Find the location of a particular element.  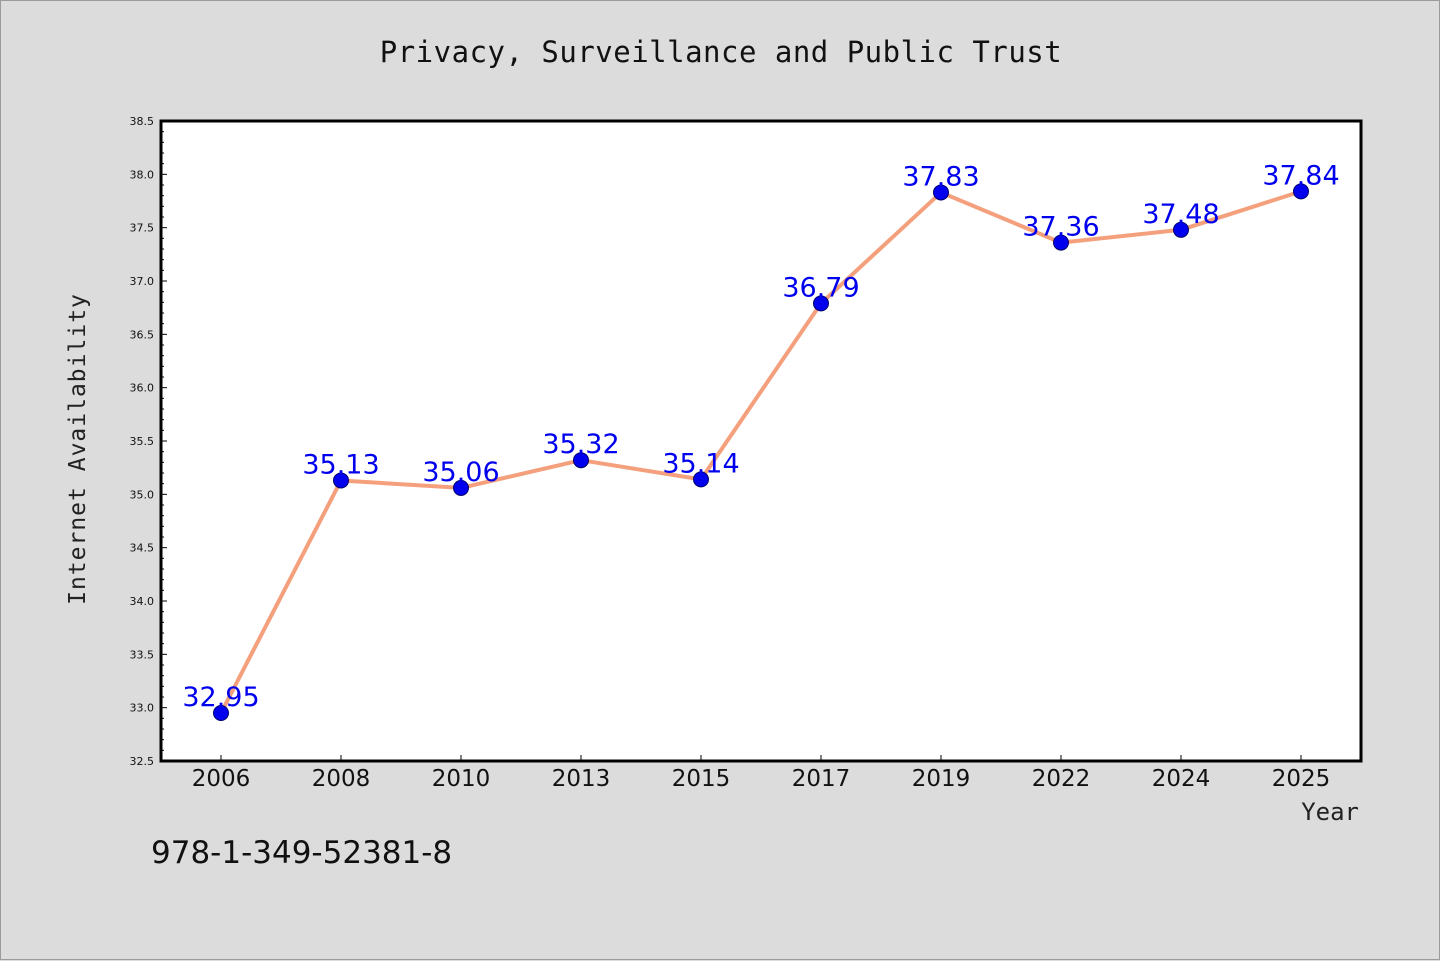

data-label: 37.84 is located at coordinates (1300, 175).